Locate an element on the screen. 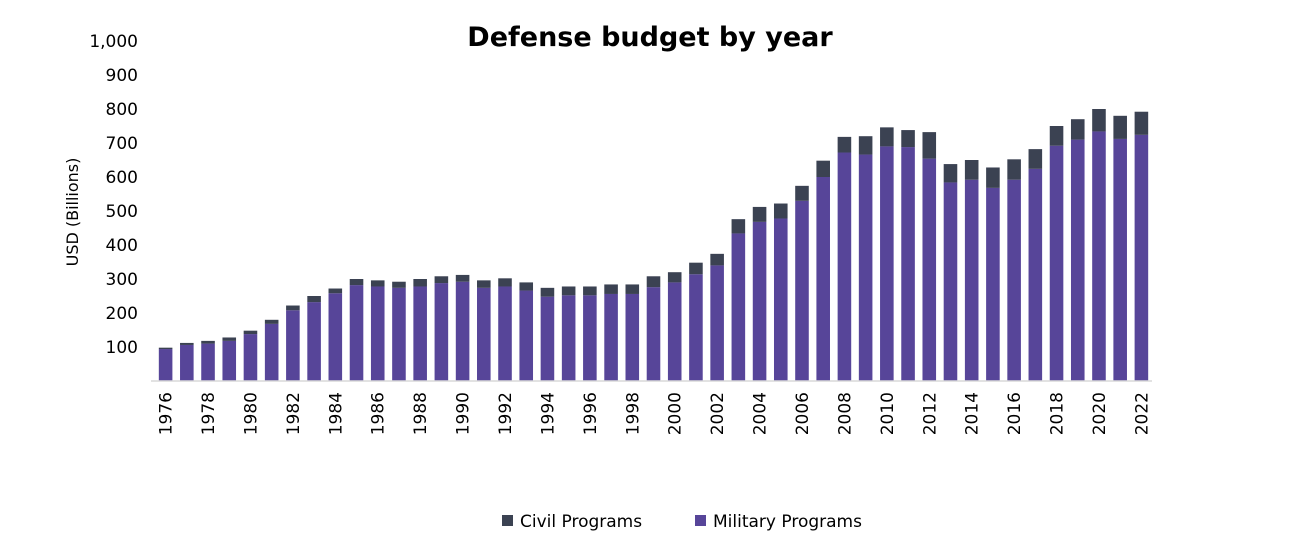 The height and width of the screenshot is (553, 1300). y-tick-label: 200 is located at coordinates (122, 314).